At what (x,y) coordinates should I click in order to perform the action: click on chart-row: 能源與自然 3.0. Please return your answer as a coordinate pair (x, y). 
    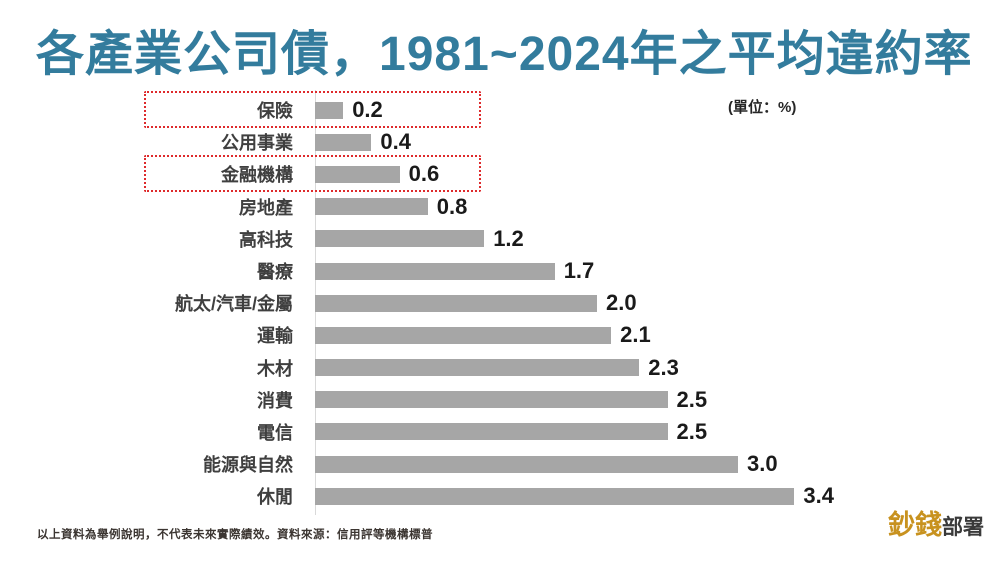
    Looking at the image, I should click on (500, 464).